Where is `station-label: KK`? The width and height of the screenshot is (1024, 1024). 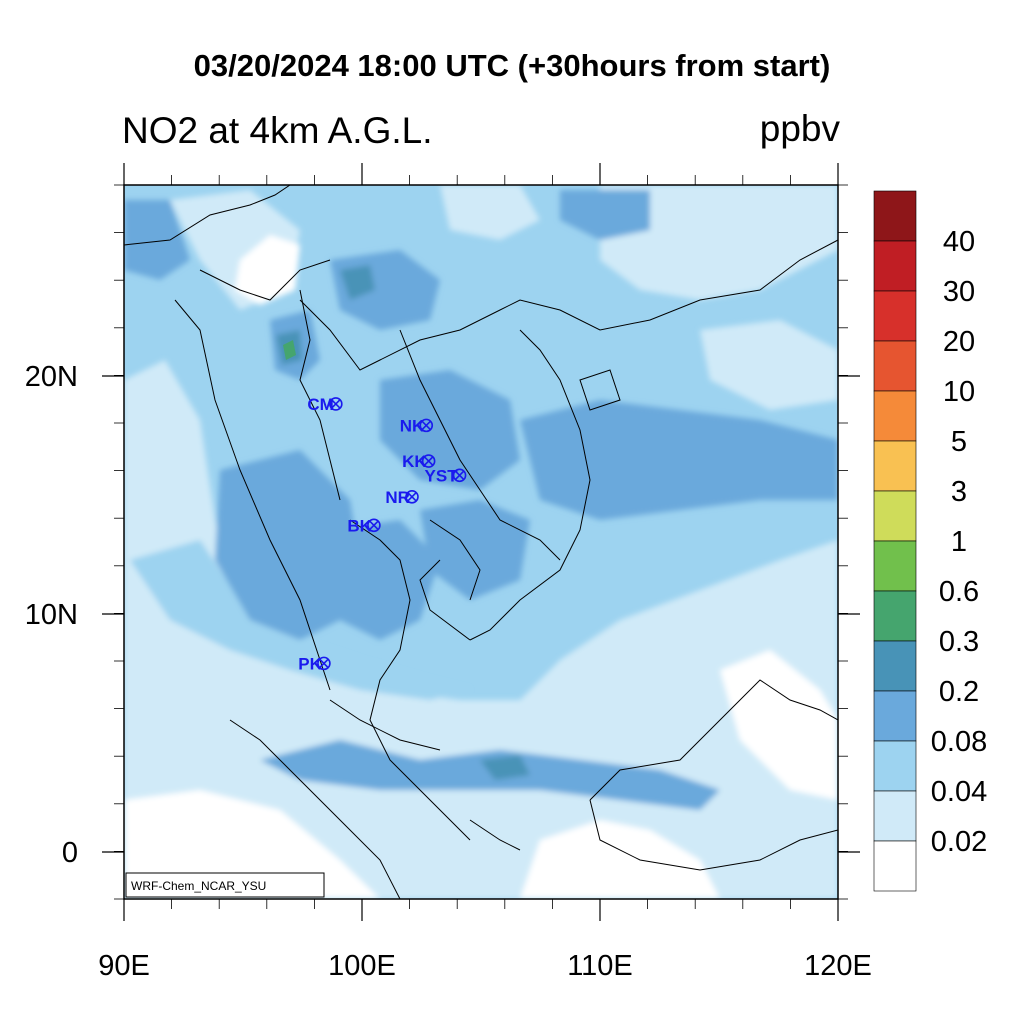
station-label: KK is located at coordinates (414, 461).